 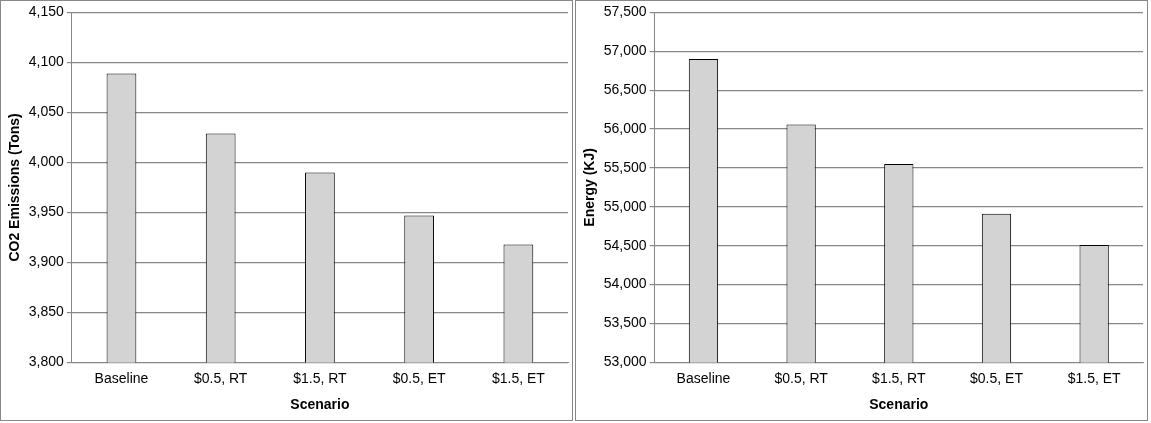 I want to click on y-tick-label: 3,900, so click(x=46, y=261).